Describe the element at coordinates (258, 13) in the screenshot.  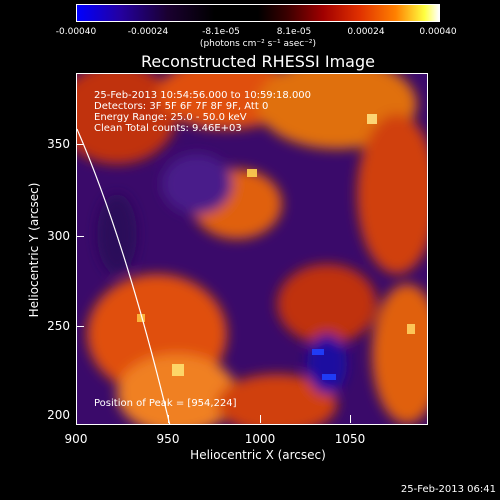
I see `colorbar` at that location.